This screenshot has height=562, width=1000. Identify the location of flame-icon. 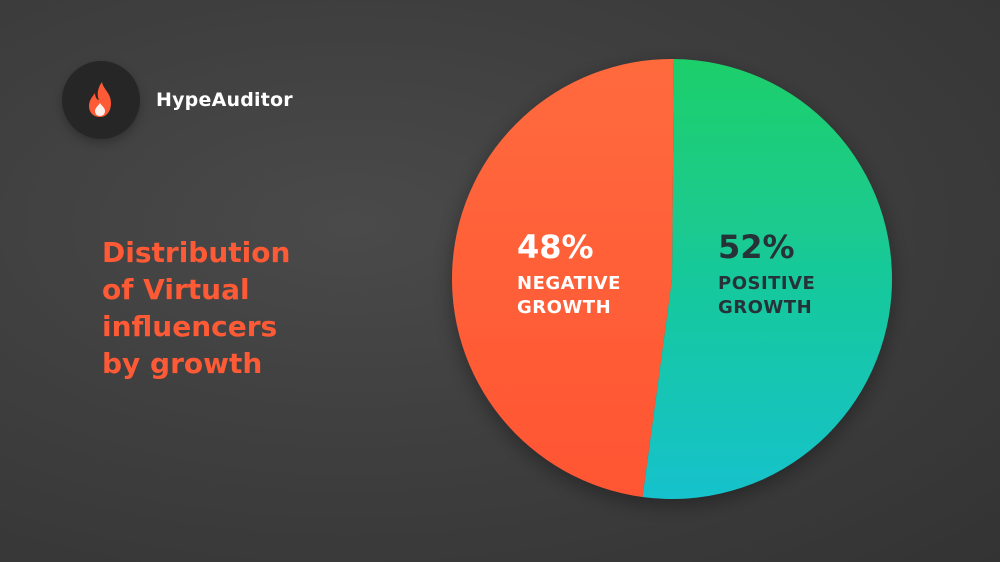
(100, 99).